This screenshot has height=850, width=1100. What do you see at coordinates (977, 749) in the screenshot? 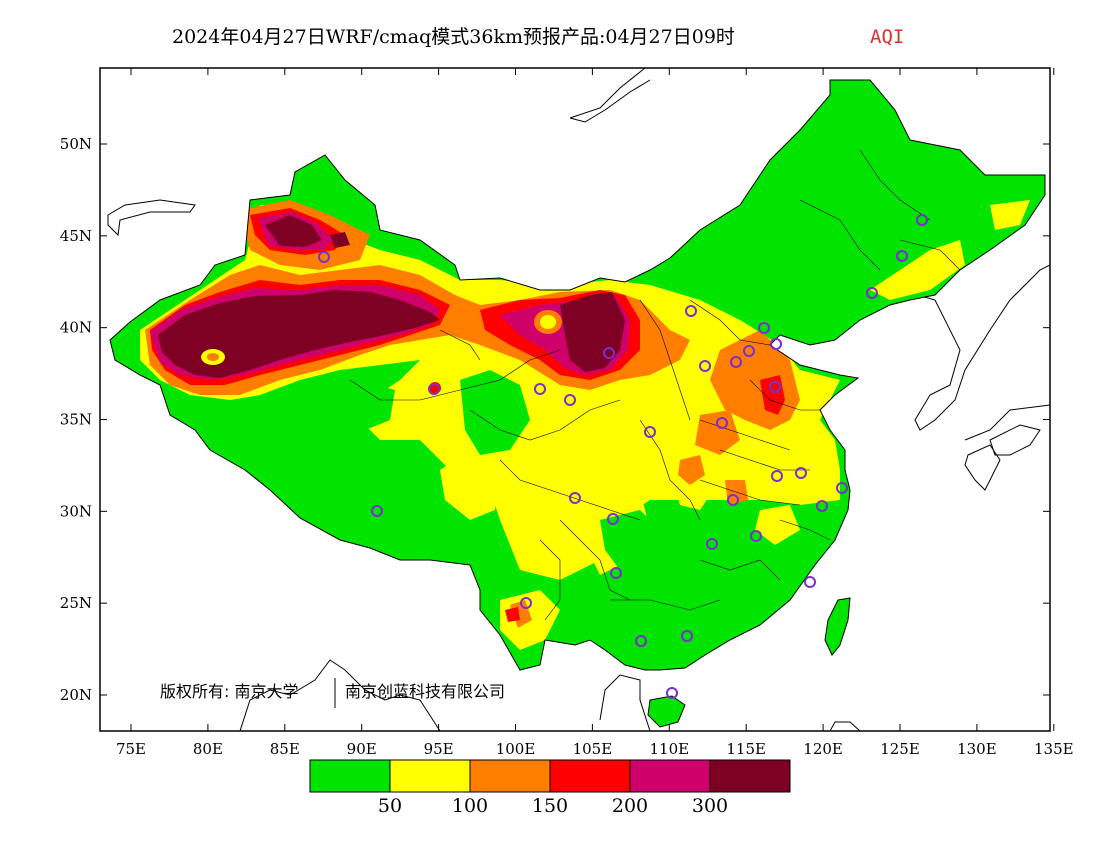
I see `lon-tick-label: 130E` at bounding box center [977, 749].